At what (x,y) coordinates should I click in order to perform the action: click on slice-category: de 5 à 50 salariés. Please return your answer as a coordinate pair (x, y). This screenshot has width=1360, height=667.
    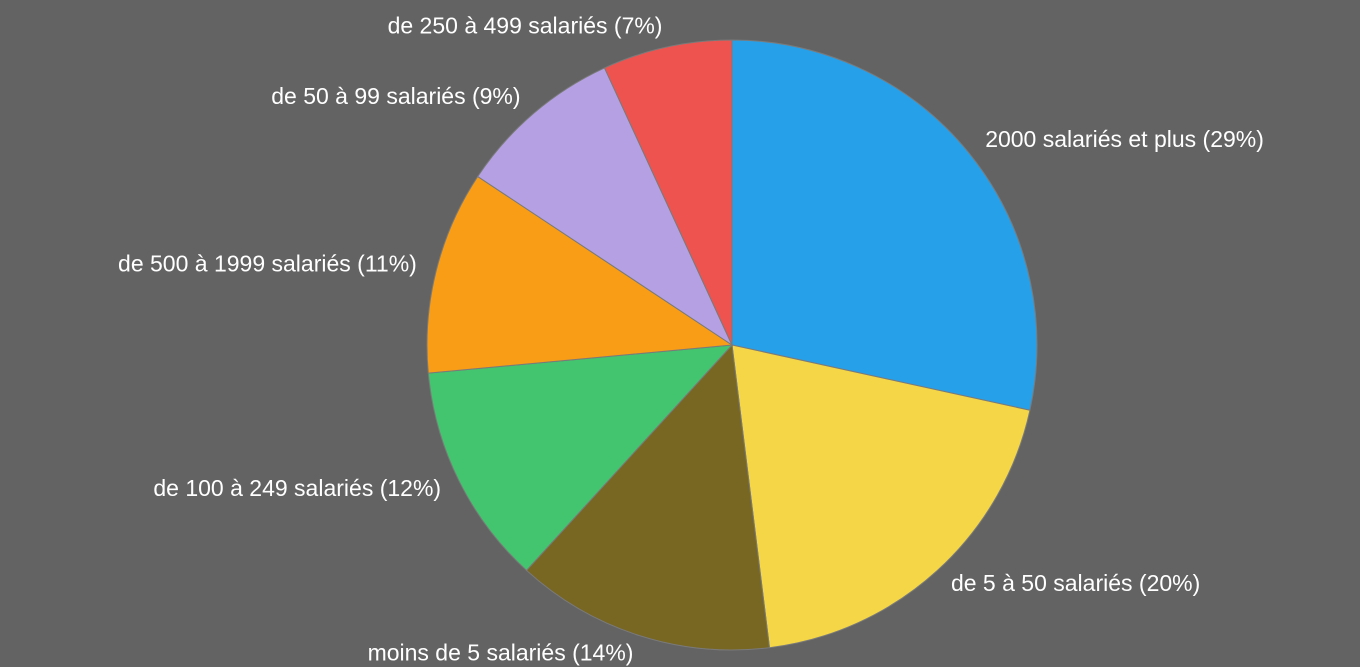
    Looking at the image, I should click on (1042, 583).